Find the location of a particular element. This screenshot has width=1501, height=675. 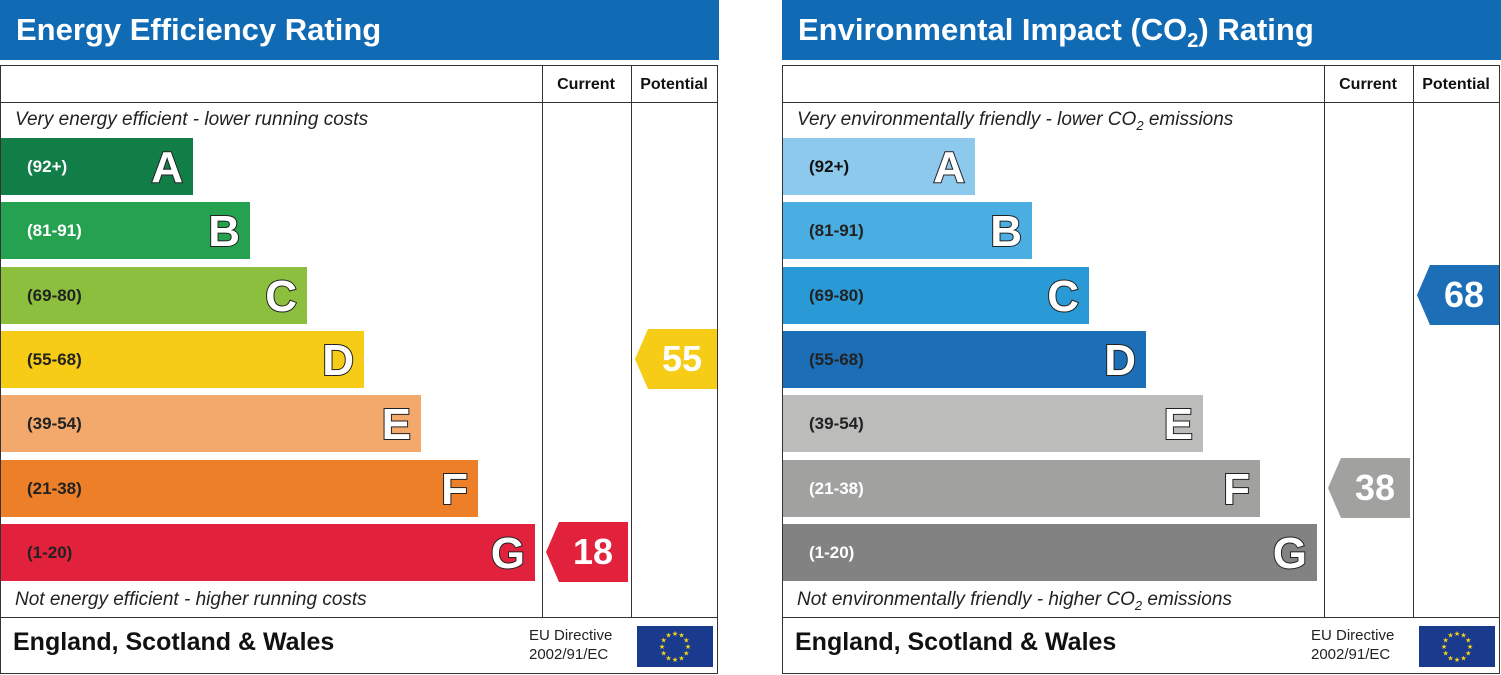

chart-header: Environmental Impact (CO2) Rating is located at coordinates (1141, 30).